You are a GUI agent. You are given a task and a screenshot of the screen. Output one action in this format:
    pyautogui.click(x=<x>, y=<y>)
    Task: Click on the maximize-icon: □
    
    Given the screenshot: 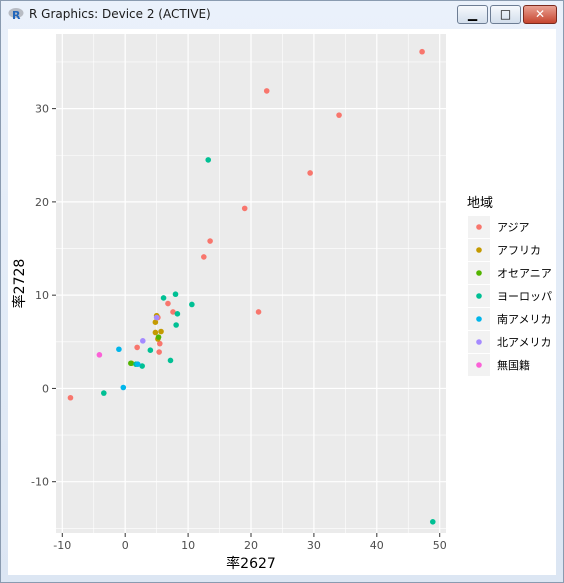 What is the action you would take?
    pyautogui.click(x=505, y=14)
    